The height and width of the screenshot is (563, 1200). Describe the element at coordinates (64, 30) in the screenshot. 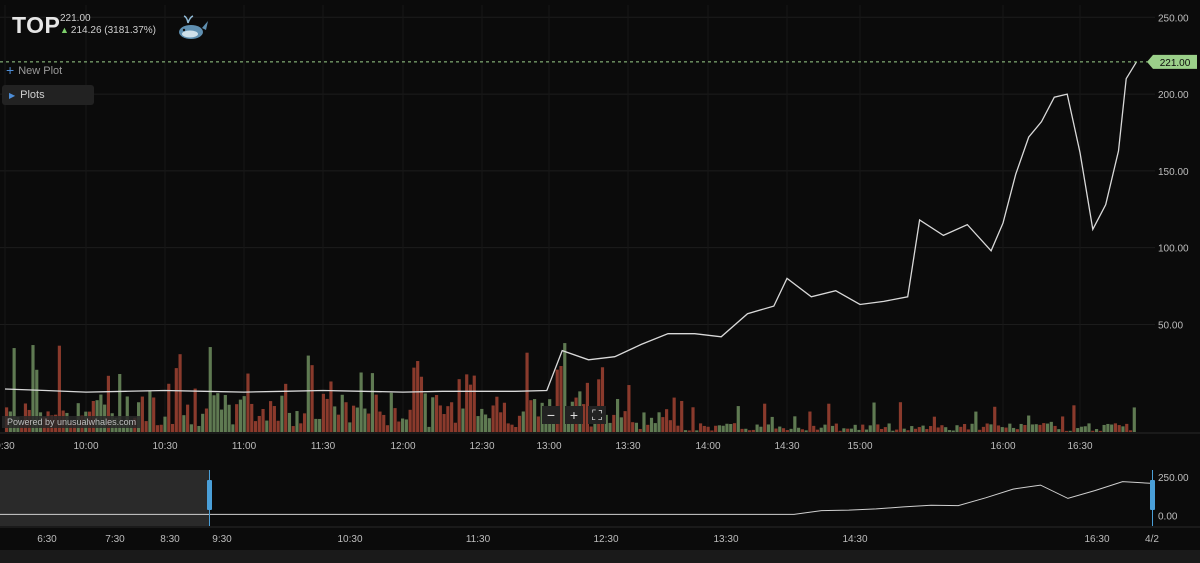

I see `up-arrow-icon: ▲` at that location.